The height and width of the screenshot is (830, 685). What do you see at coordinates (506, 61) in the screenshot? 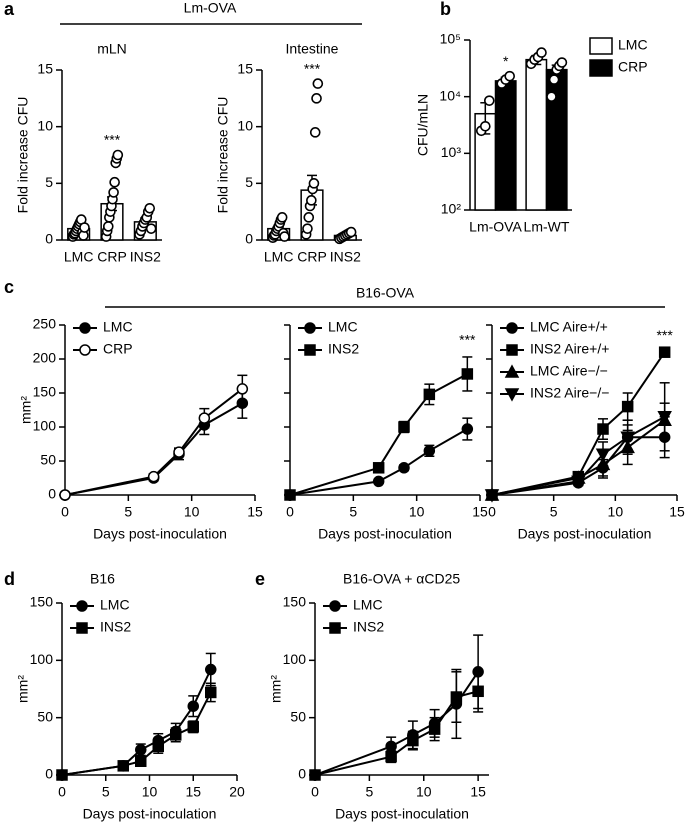
I see `annotation: *` at bounding box center [506, 61].